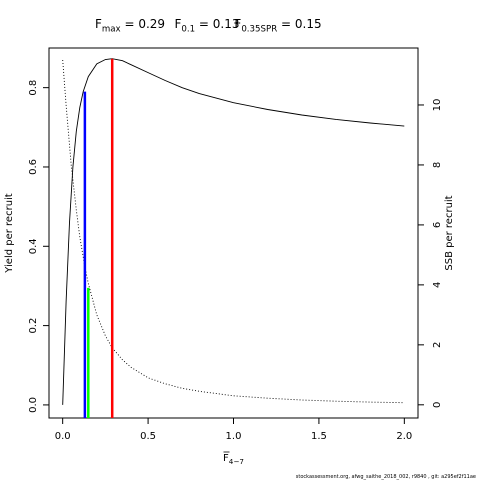 This screenshot has height=480, width=480. Describe the element at coordinates (449, 232) in the screenshot. I see `y-right-axis-label: SSB per recruit` at that location.